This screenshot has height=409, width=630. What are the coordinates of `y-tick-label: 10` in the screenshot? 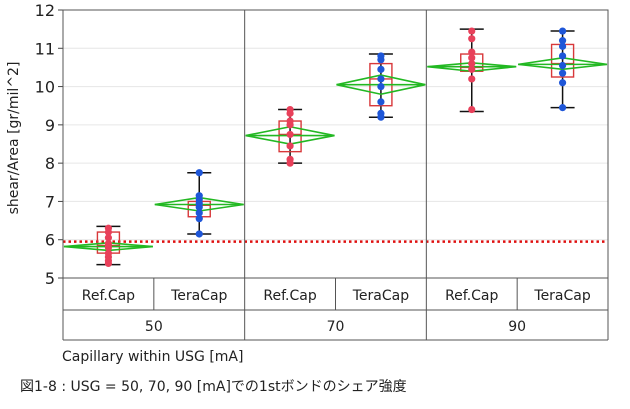 It's located at (45, 87).